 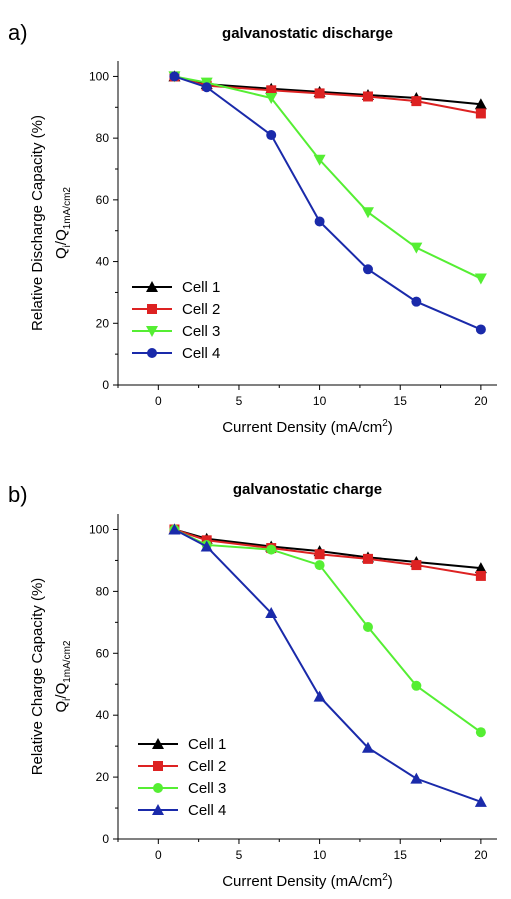 What do you see at coordinates (307, 489) in the screenshot?
I see `chart-title: galvanostatic charge` at bounding box center [307, 489].